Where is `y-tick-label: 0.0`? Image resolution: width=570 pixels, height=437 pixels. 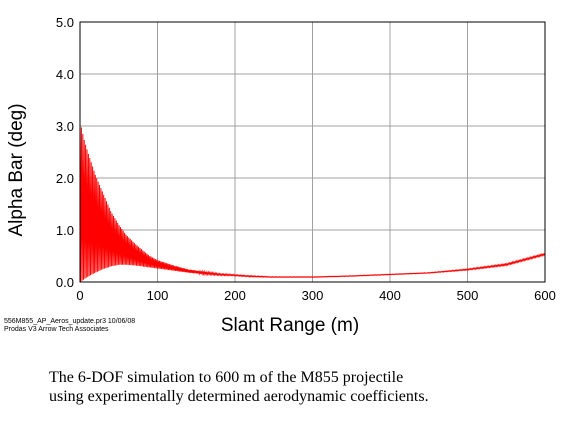 y-tick-label: 0.0 is located at coordinates (65, 282).